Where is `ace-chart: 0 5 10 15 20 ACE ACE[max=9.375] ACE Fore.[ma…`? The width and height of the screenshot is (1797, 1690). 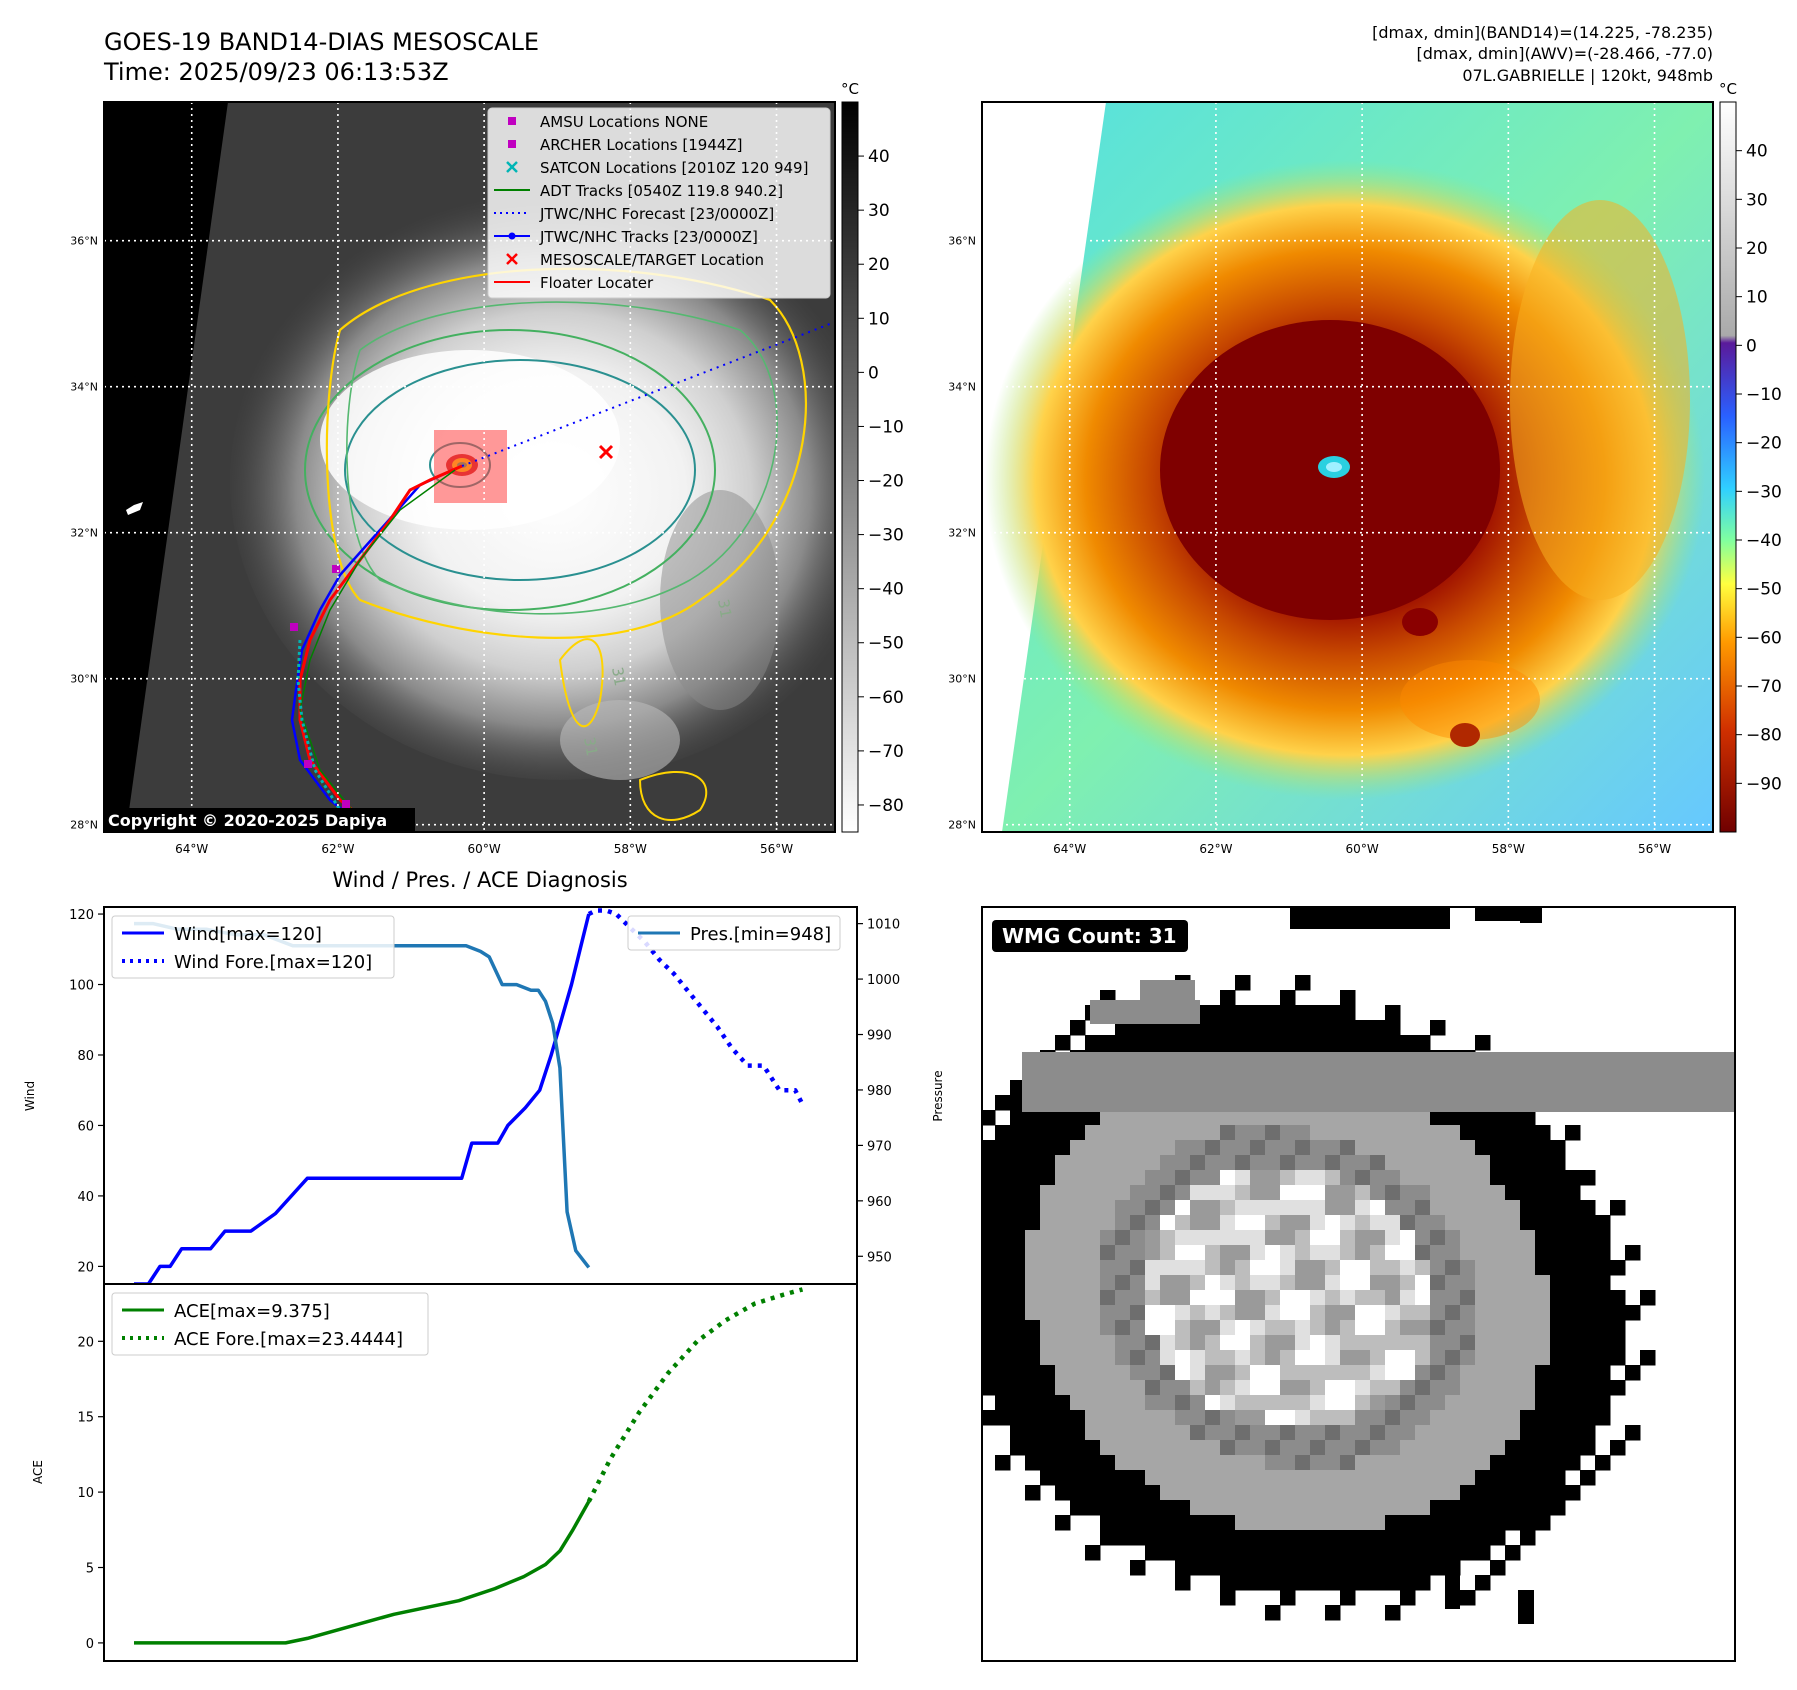
ace-chart: 0 5 10 15 20 ACE ACE[max=9.375] ACE Fore.[ma… is located at coordinates (444, 1472).